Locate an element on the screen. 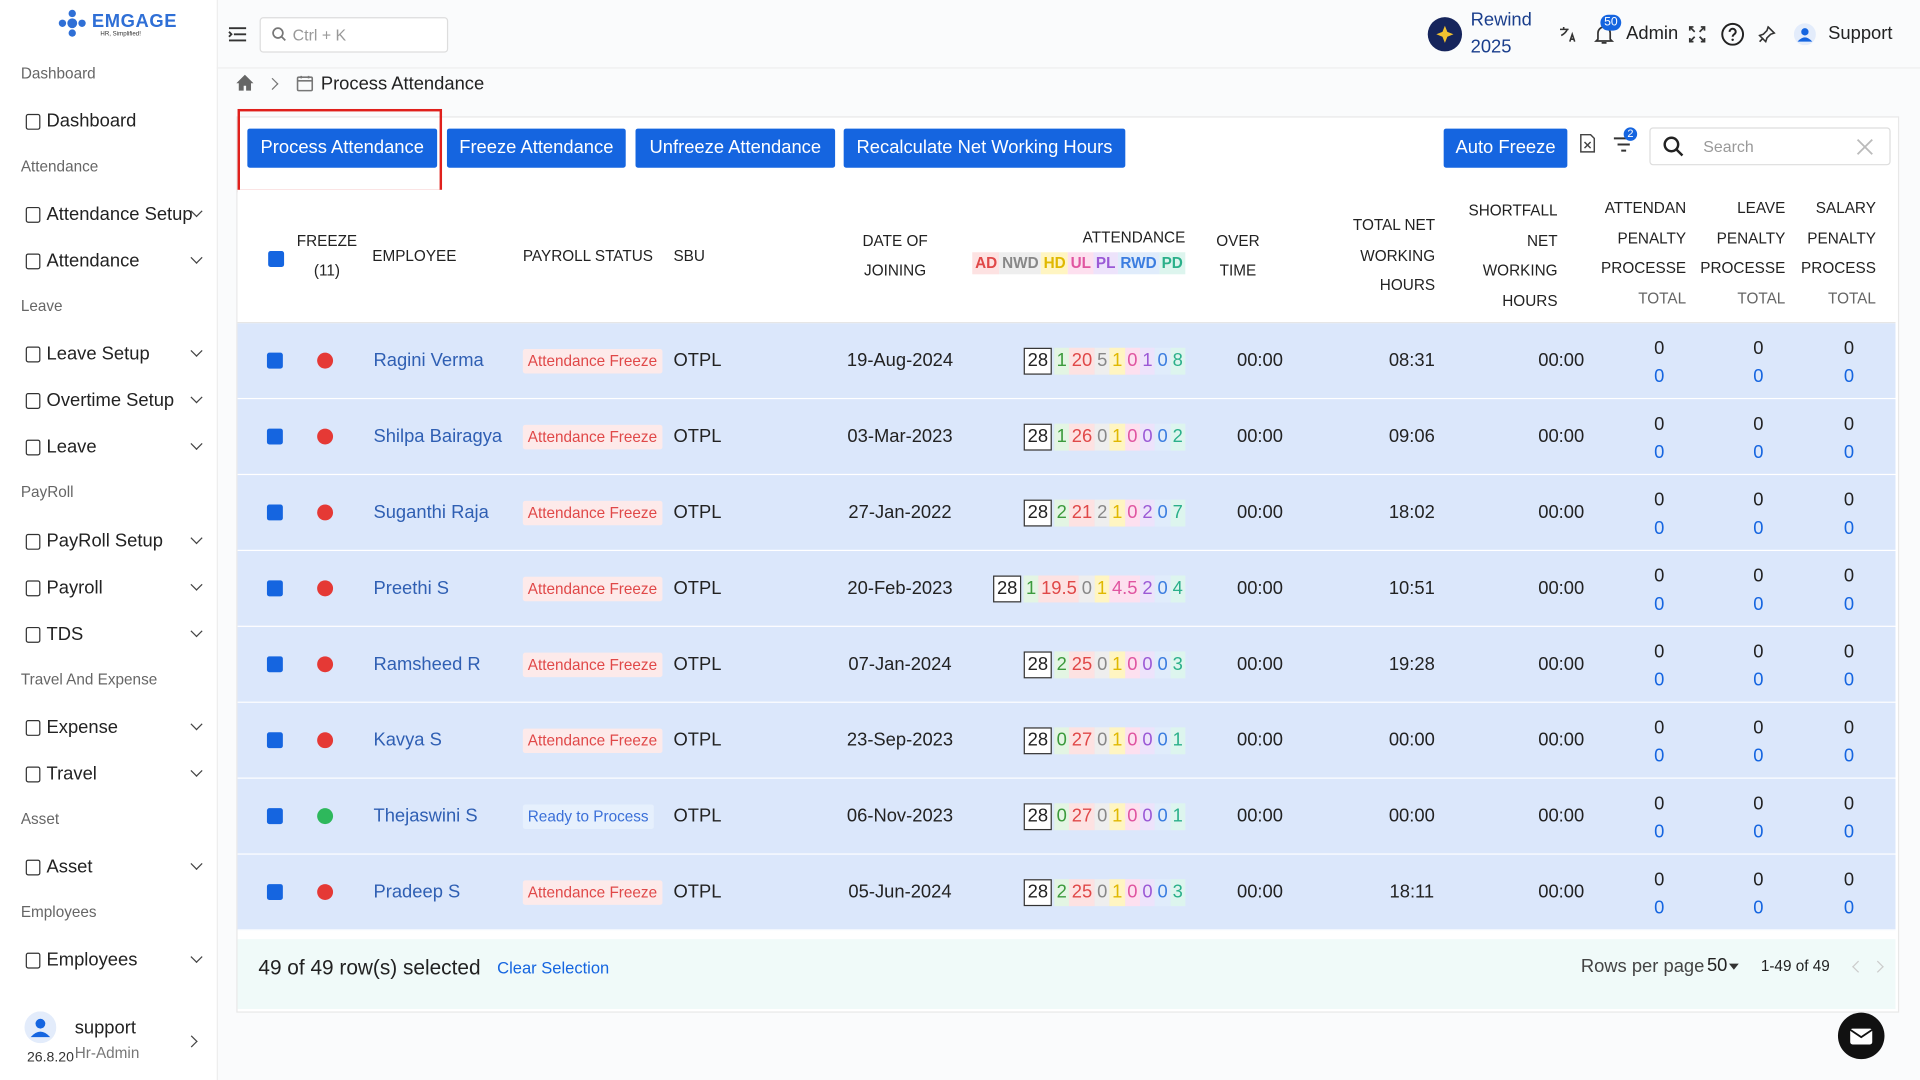 This screenshot has width=1920, height=1080. next-page is located at coordinates (1877, 966).